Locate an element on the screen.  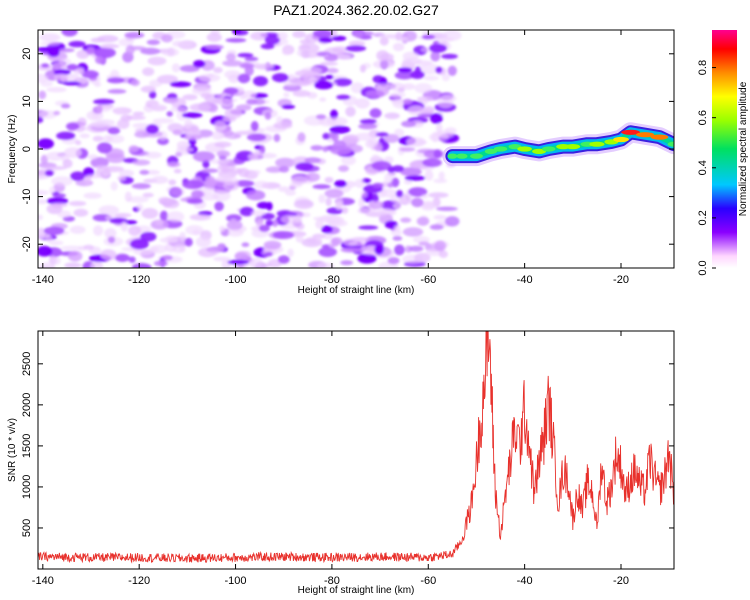
y-tick-label: -20 is located at coordinates (27, 244).